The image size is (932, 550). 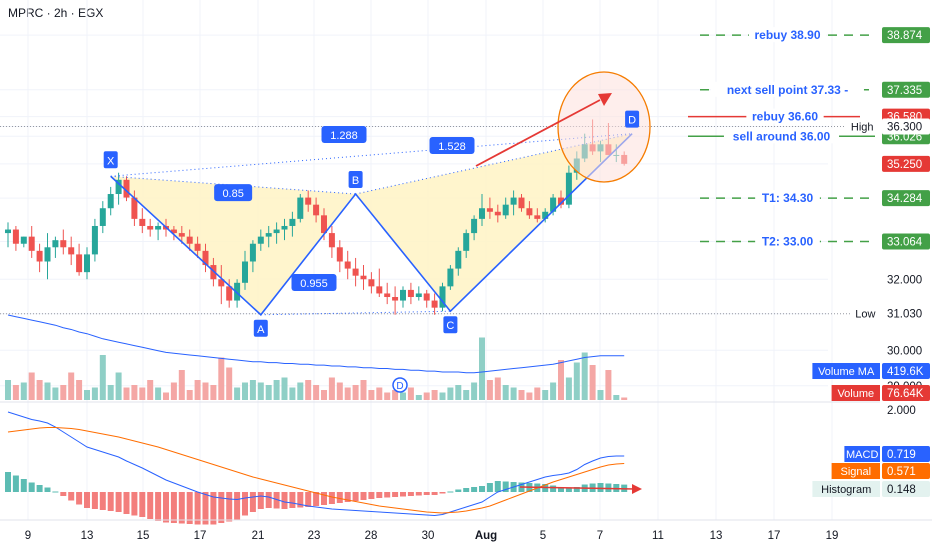 What do you see at coordinates (905, 199) in the screenshot?
I see `price-tick-6: 34.284` at bounding box center [905, 199].